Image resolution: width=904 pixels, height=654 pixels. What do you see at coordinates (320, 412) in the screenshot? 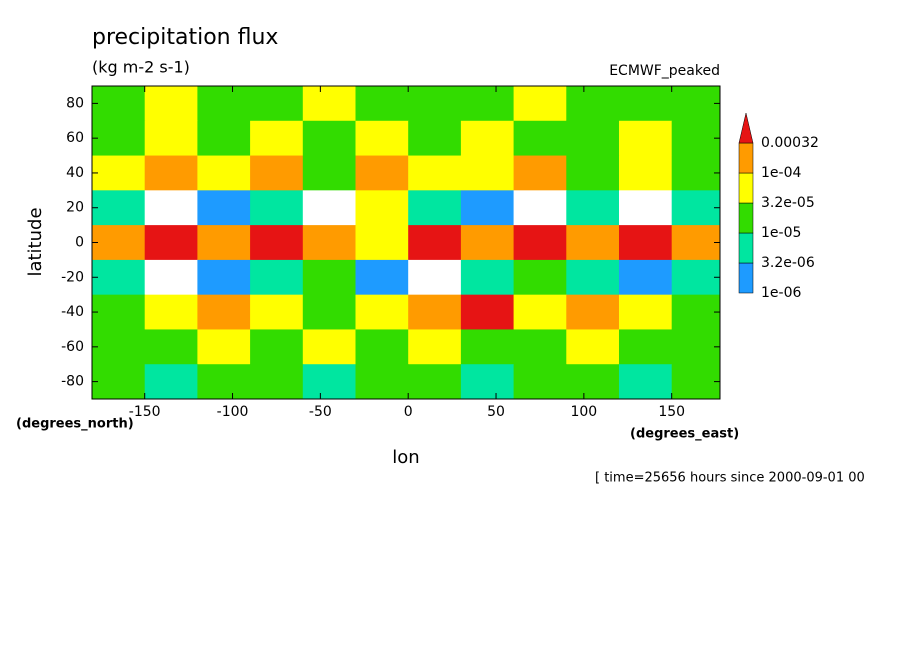
I see `x-tick-label: -50` at bounding box center [320, 412].